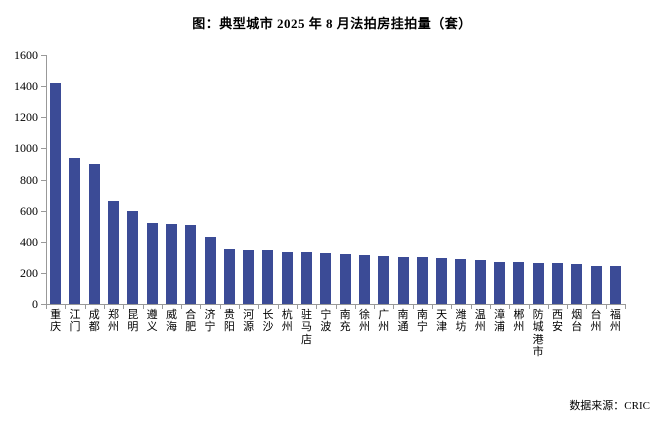 This screenshot has width=664, height=428. Describe the element at coordinates (500, 321) in the screenshot. I see `x-category-label: 漳浦` at that location.